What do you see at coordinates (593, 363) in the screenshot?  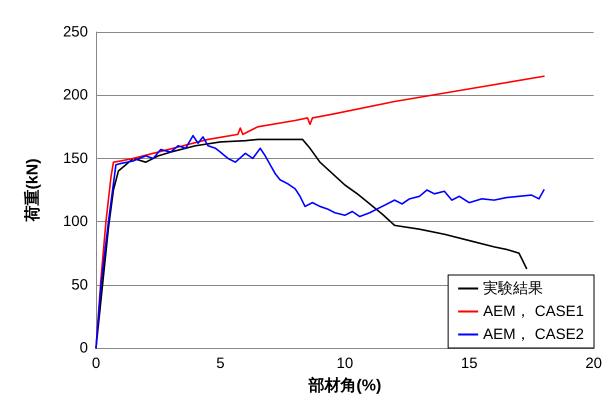 I see `x-tick-label: 20` at bounding box center [593, 363].